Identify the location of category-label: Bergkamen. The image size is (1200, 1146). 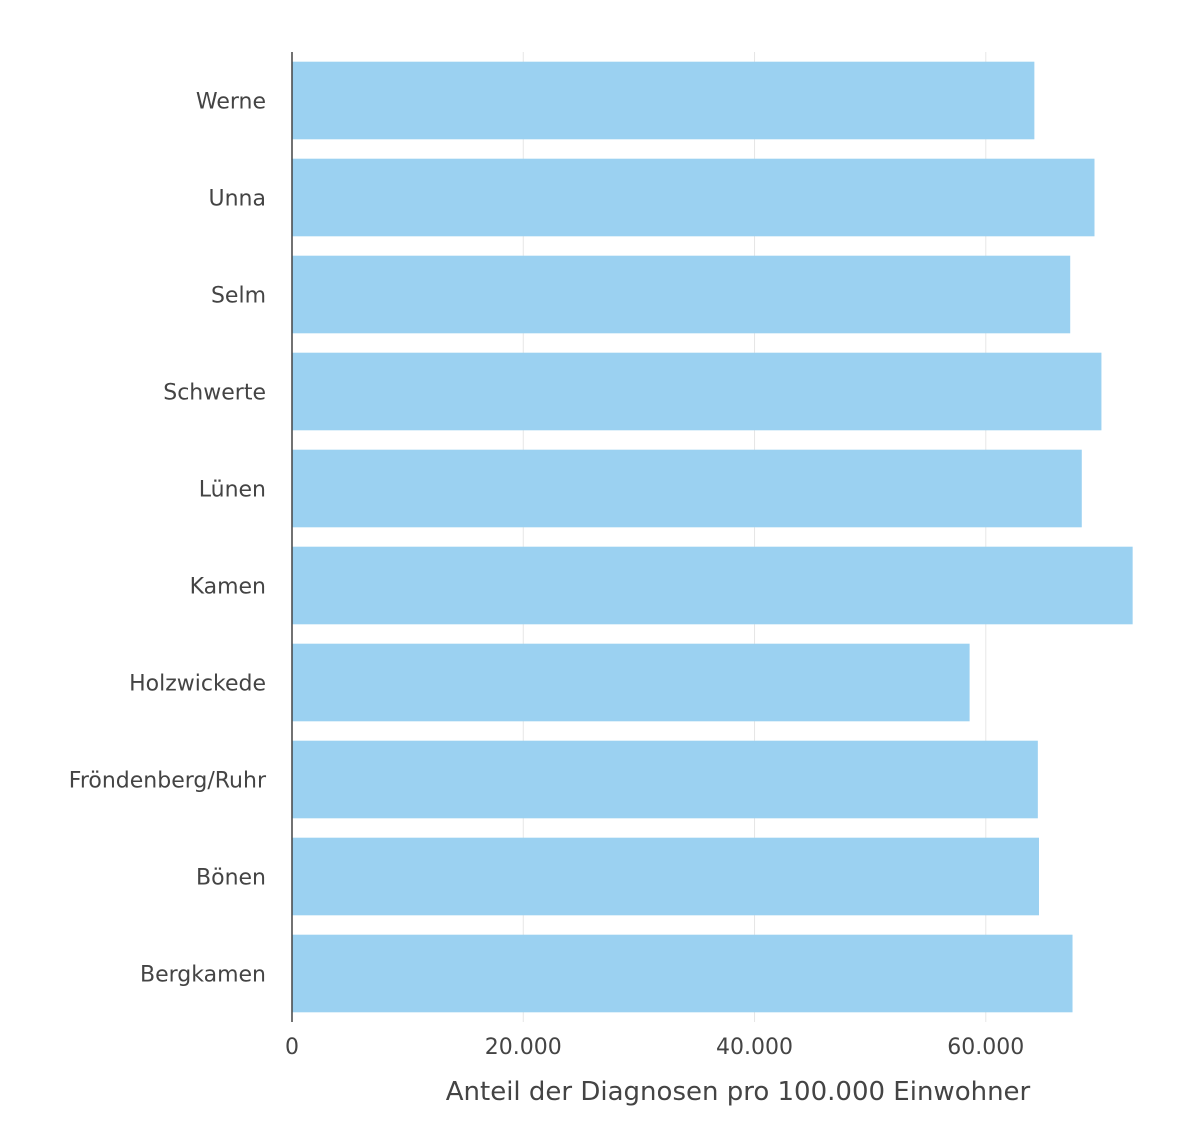
(203, 975).